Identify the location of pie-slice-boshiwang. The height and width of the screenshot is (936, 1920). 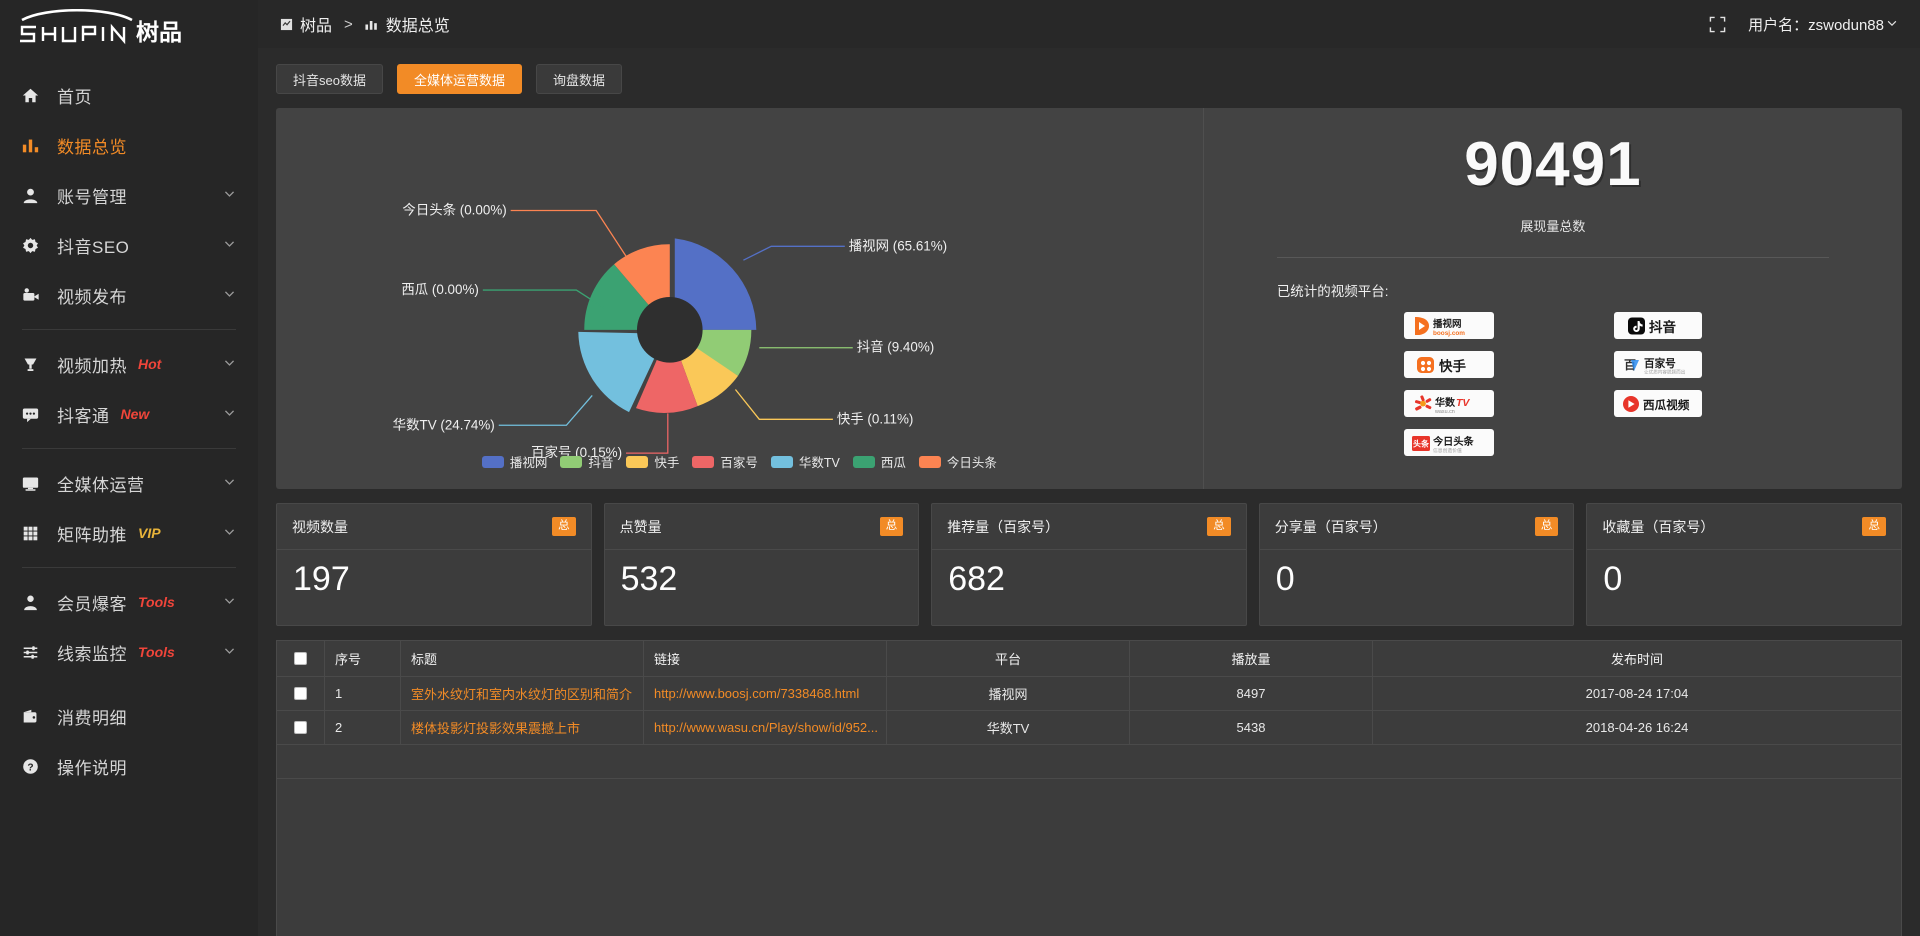
(715, 284).